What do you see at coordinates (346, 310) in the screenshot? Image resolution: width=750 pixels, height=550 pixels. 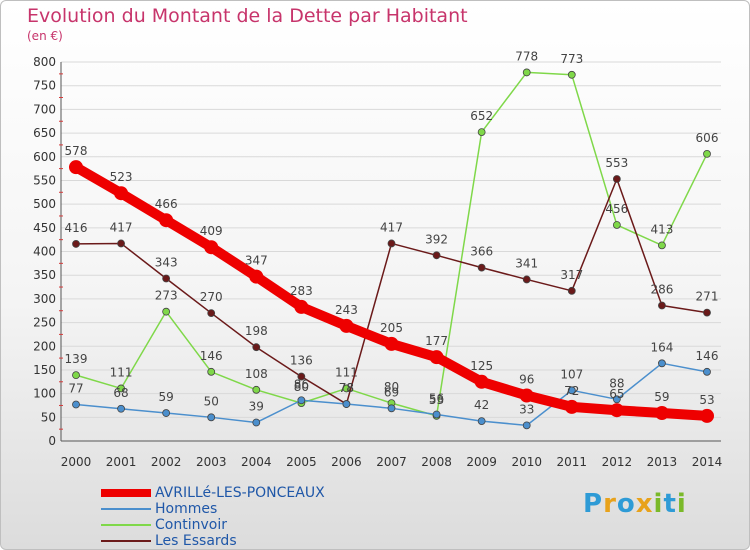 I see `data-label: 243` at bounding box center [346, 310].